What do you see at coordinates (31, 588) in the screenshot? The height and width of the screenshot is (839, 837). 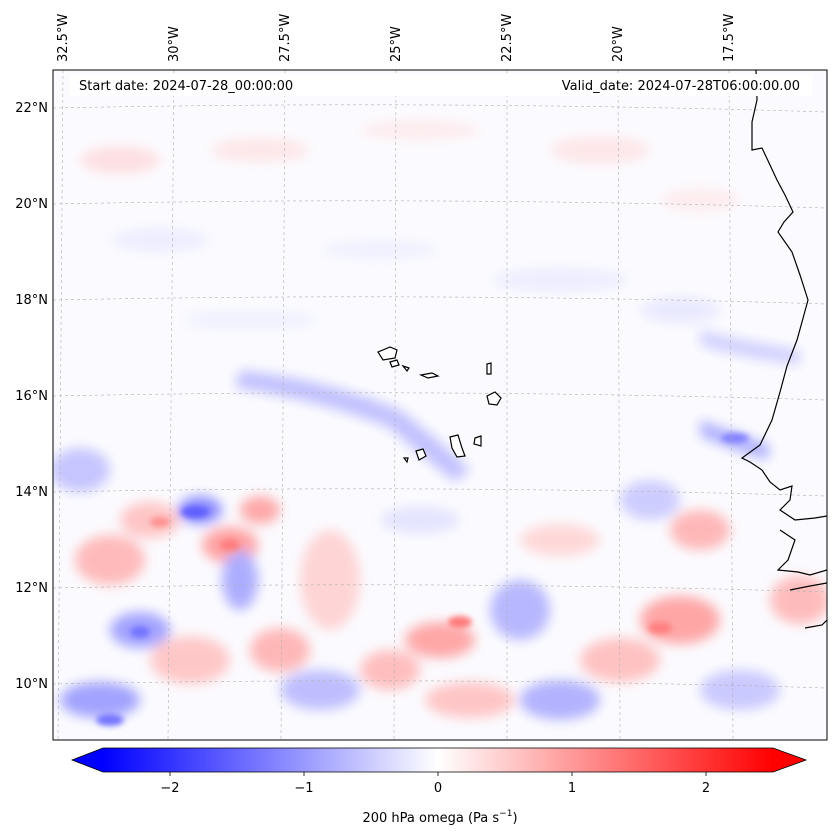 I see `lat-label: 12°N` at bounding box center [31, 588].